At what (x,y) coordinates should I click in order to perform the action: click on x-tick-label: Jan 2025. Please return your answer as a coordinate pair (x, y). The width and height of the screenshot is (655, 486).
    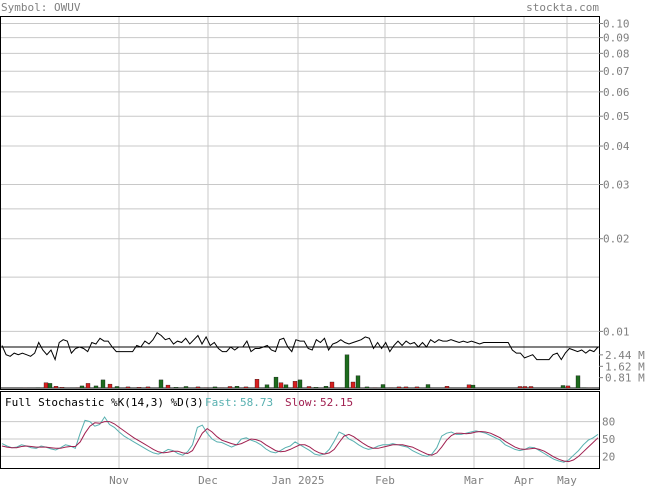
    Looking at the image, I should click on (298, 480).